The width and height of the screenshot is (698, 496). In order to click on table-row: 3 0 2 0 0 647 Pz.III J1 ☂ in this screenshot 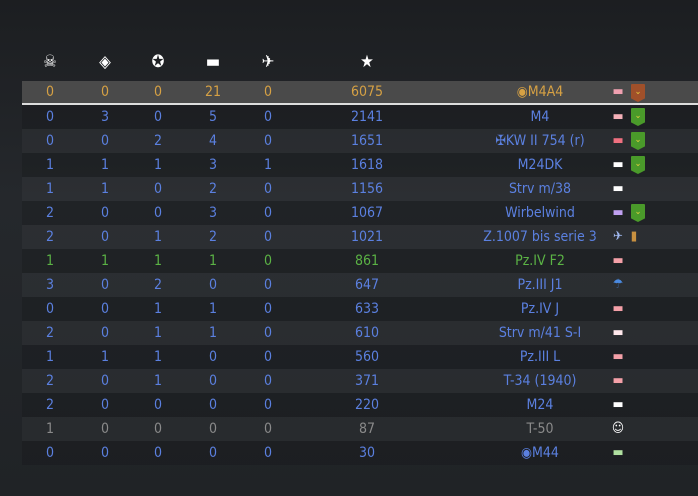, I will do `click(360, 285)`.